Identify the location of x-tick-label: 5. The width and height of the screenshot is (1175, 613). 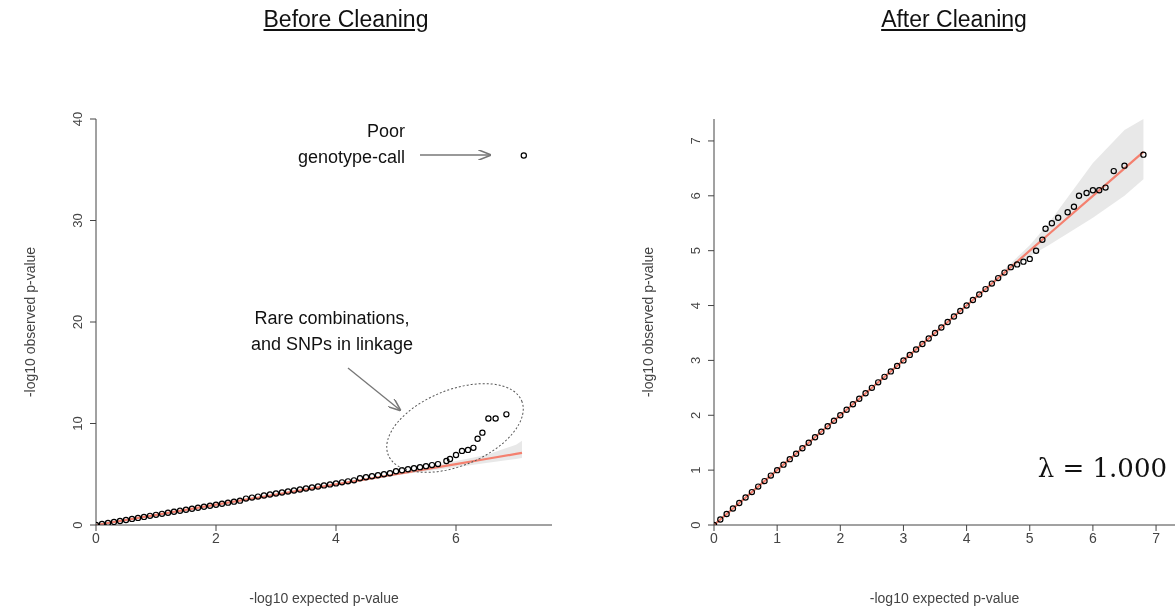
(1029, 537).